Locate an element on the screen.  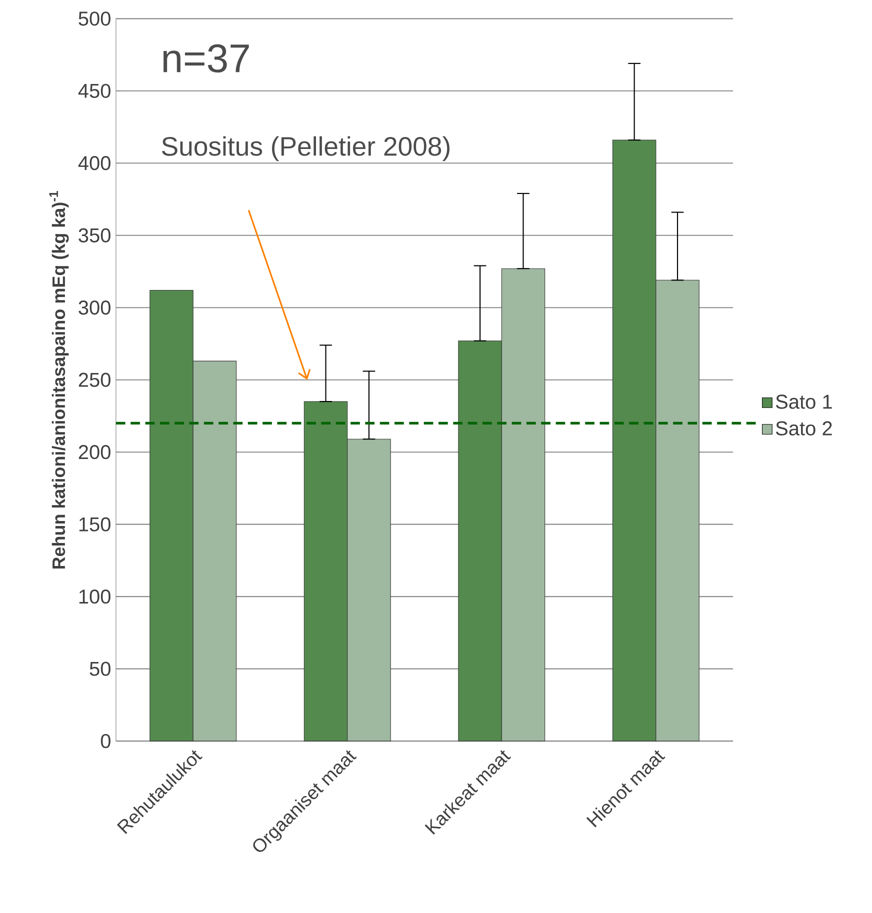
legend-label: Sato 1 is located at coordinates (804, 401).